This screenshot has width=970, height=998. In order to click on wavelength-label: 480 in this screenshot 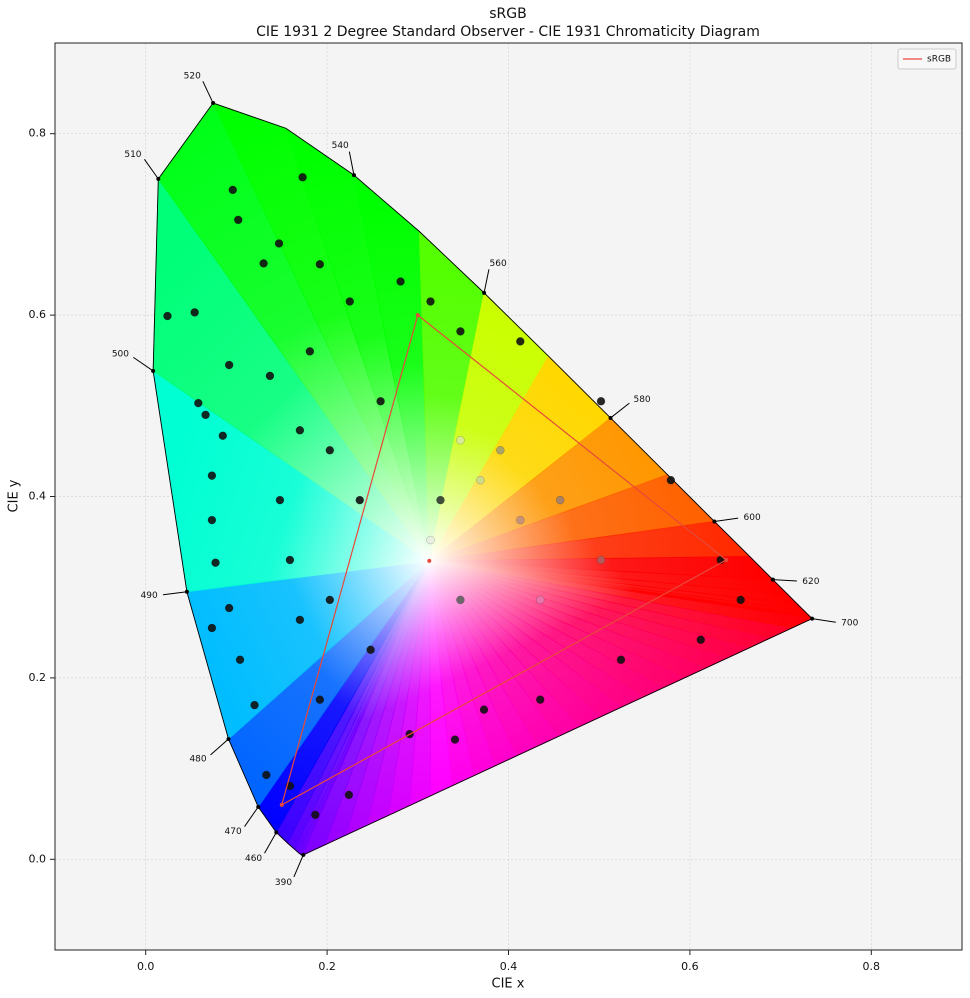, I will do `click(197, 759)`.